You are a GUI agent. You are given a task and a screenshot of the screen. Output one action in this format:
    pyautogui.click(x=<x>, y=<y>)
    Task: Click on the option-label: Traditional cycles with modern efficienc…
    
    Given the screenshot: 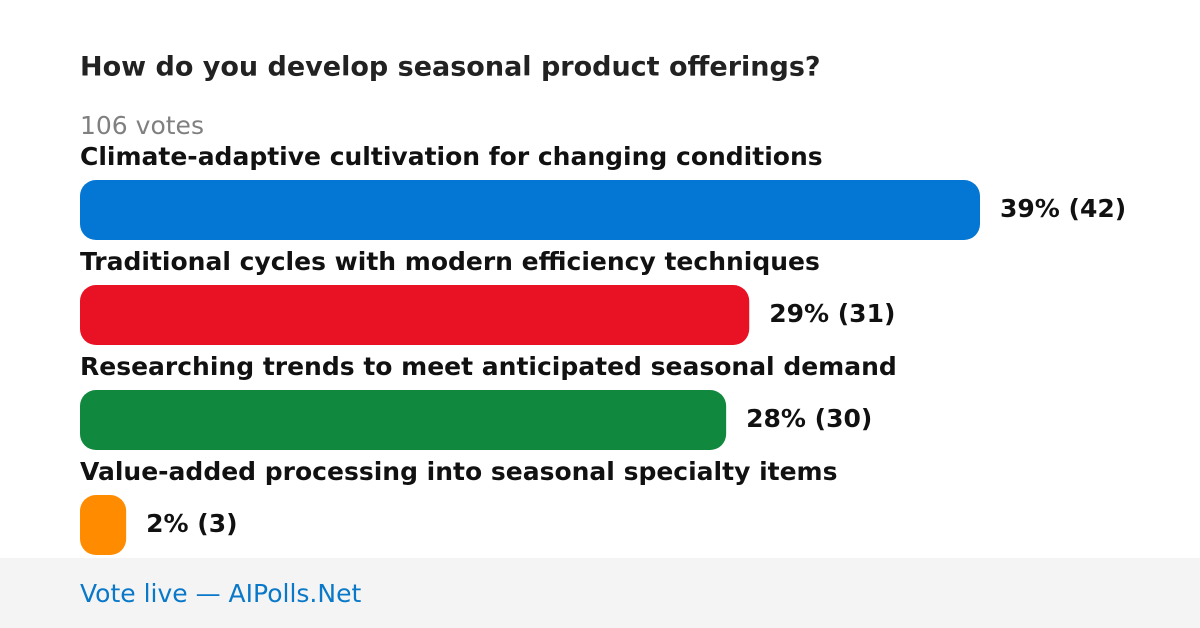 What is the action you would take?
    pyautogui.click(x=450, y=261)
    